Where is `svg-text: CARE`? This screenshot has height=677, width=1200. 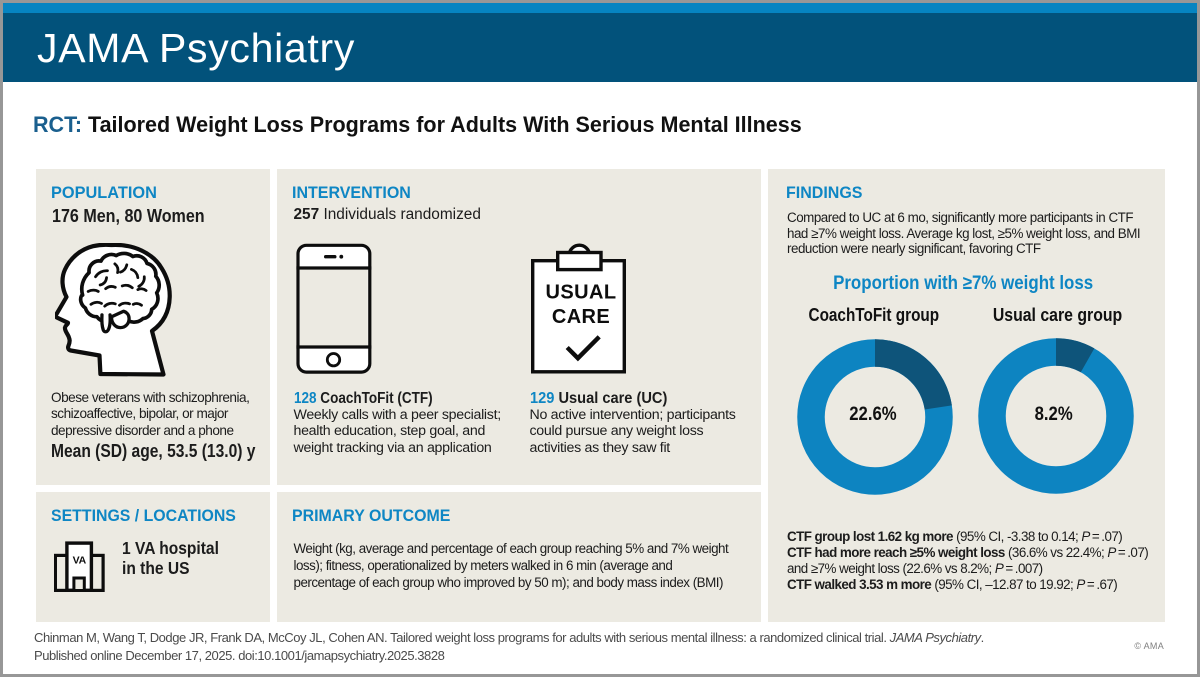 svg-text: CARE is located at coordinates (581, 317).